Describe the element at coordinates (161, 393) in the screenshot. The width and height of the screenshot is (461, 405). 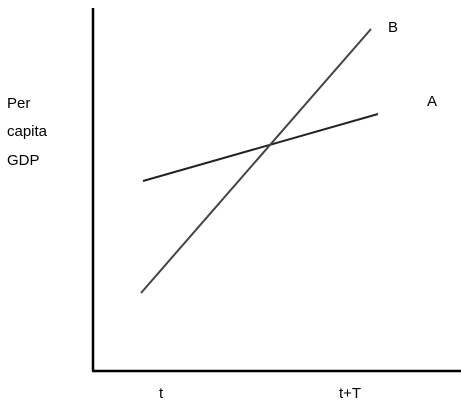
I see `x-tick-label-t: t` at that location.